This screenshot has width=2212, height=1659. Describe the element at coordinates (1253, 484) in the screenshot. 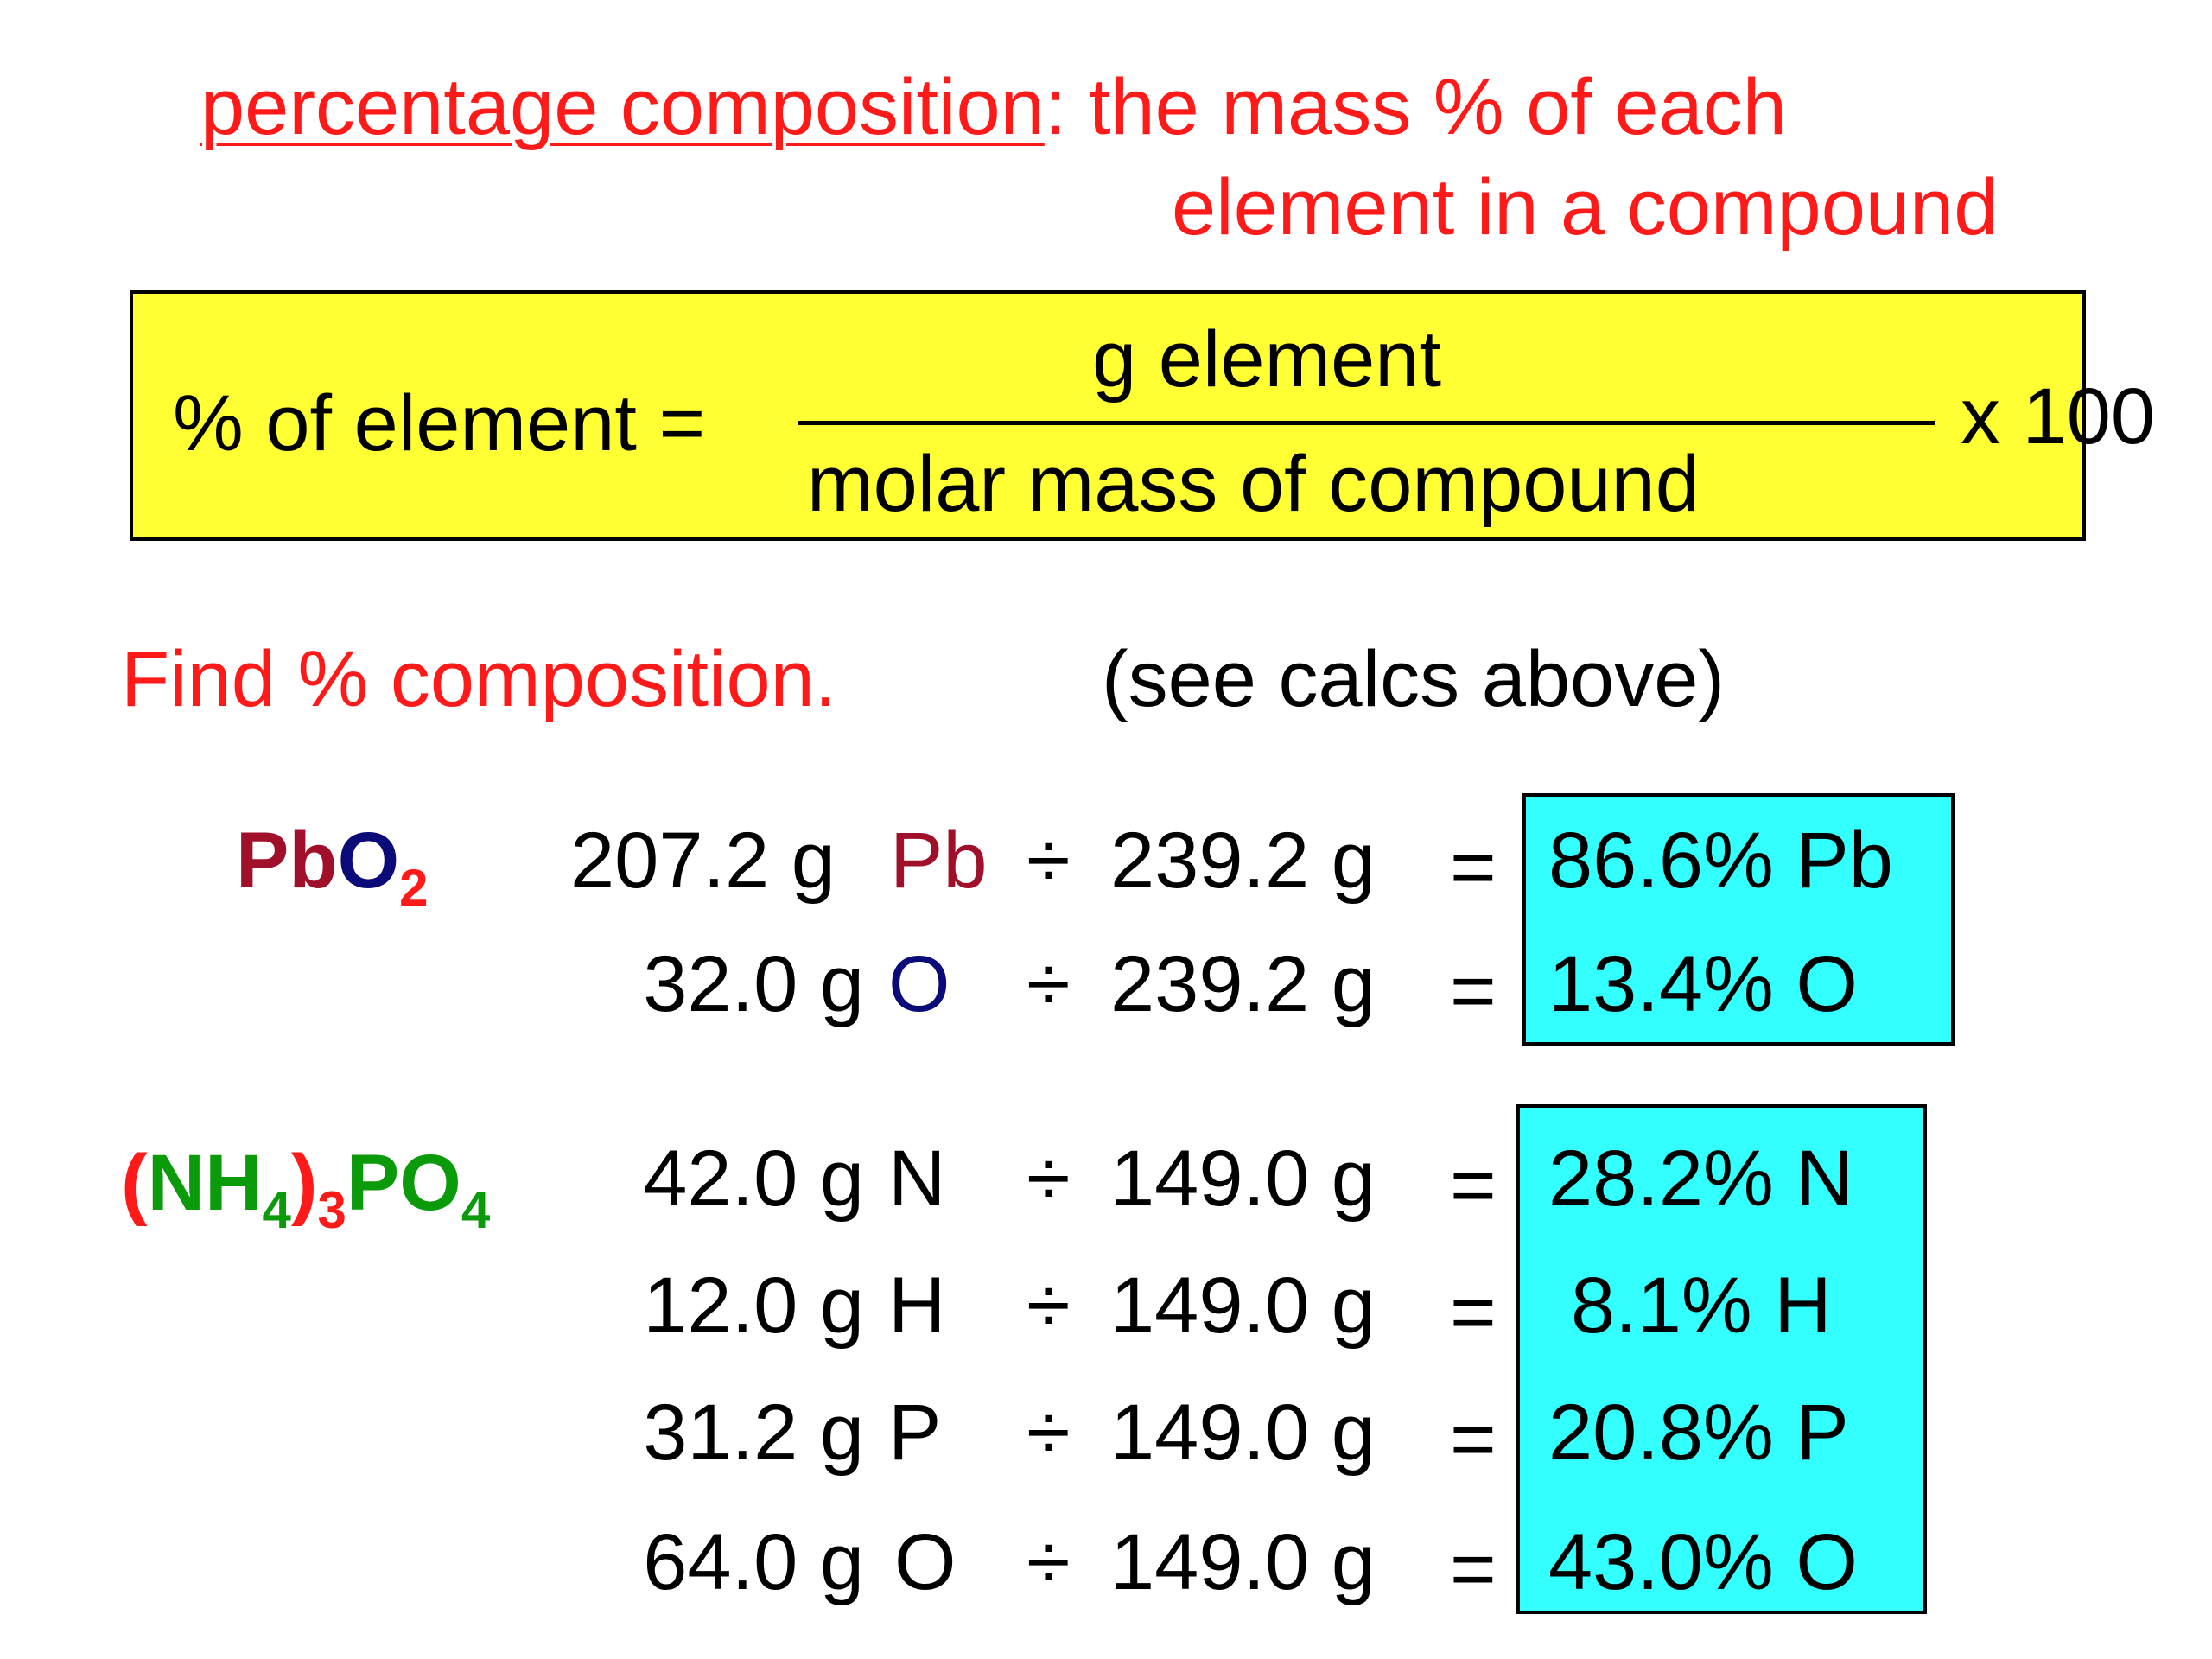

I see `formula-denominator: molar mass of compound` at that location.